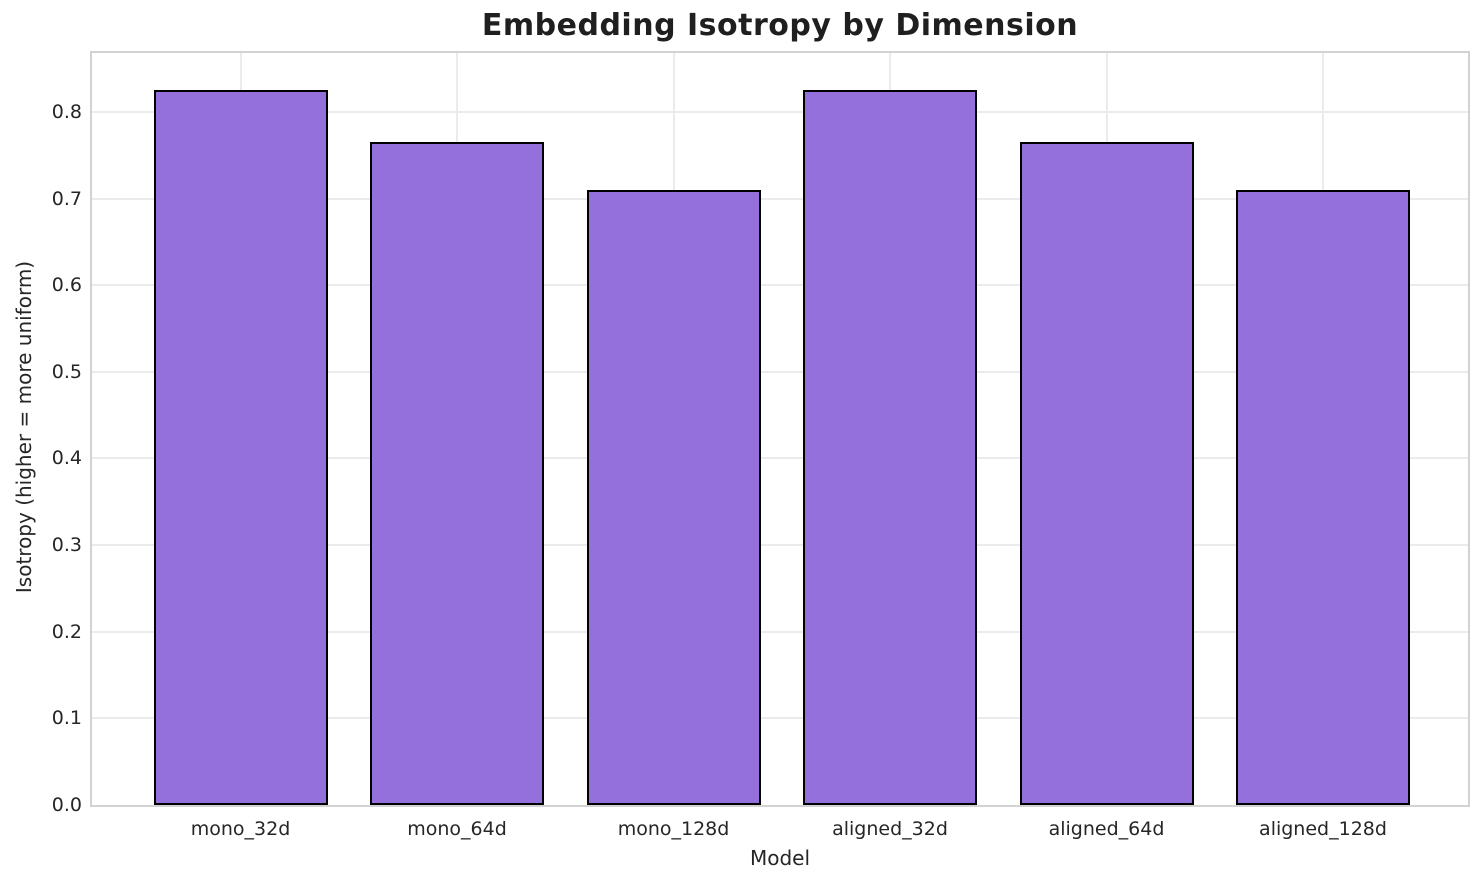  I want to click on y-tick-label: 0.1, so click(66, 718).